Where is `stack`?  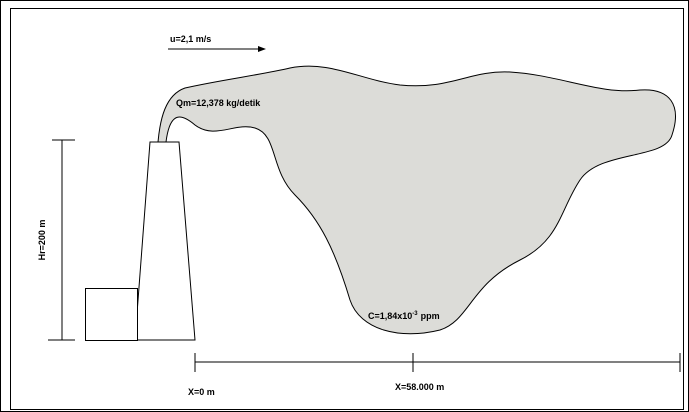
stack is located at coordinates (165, 241).